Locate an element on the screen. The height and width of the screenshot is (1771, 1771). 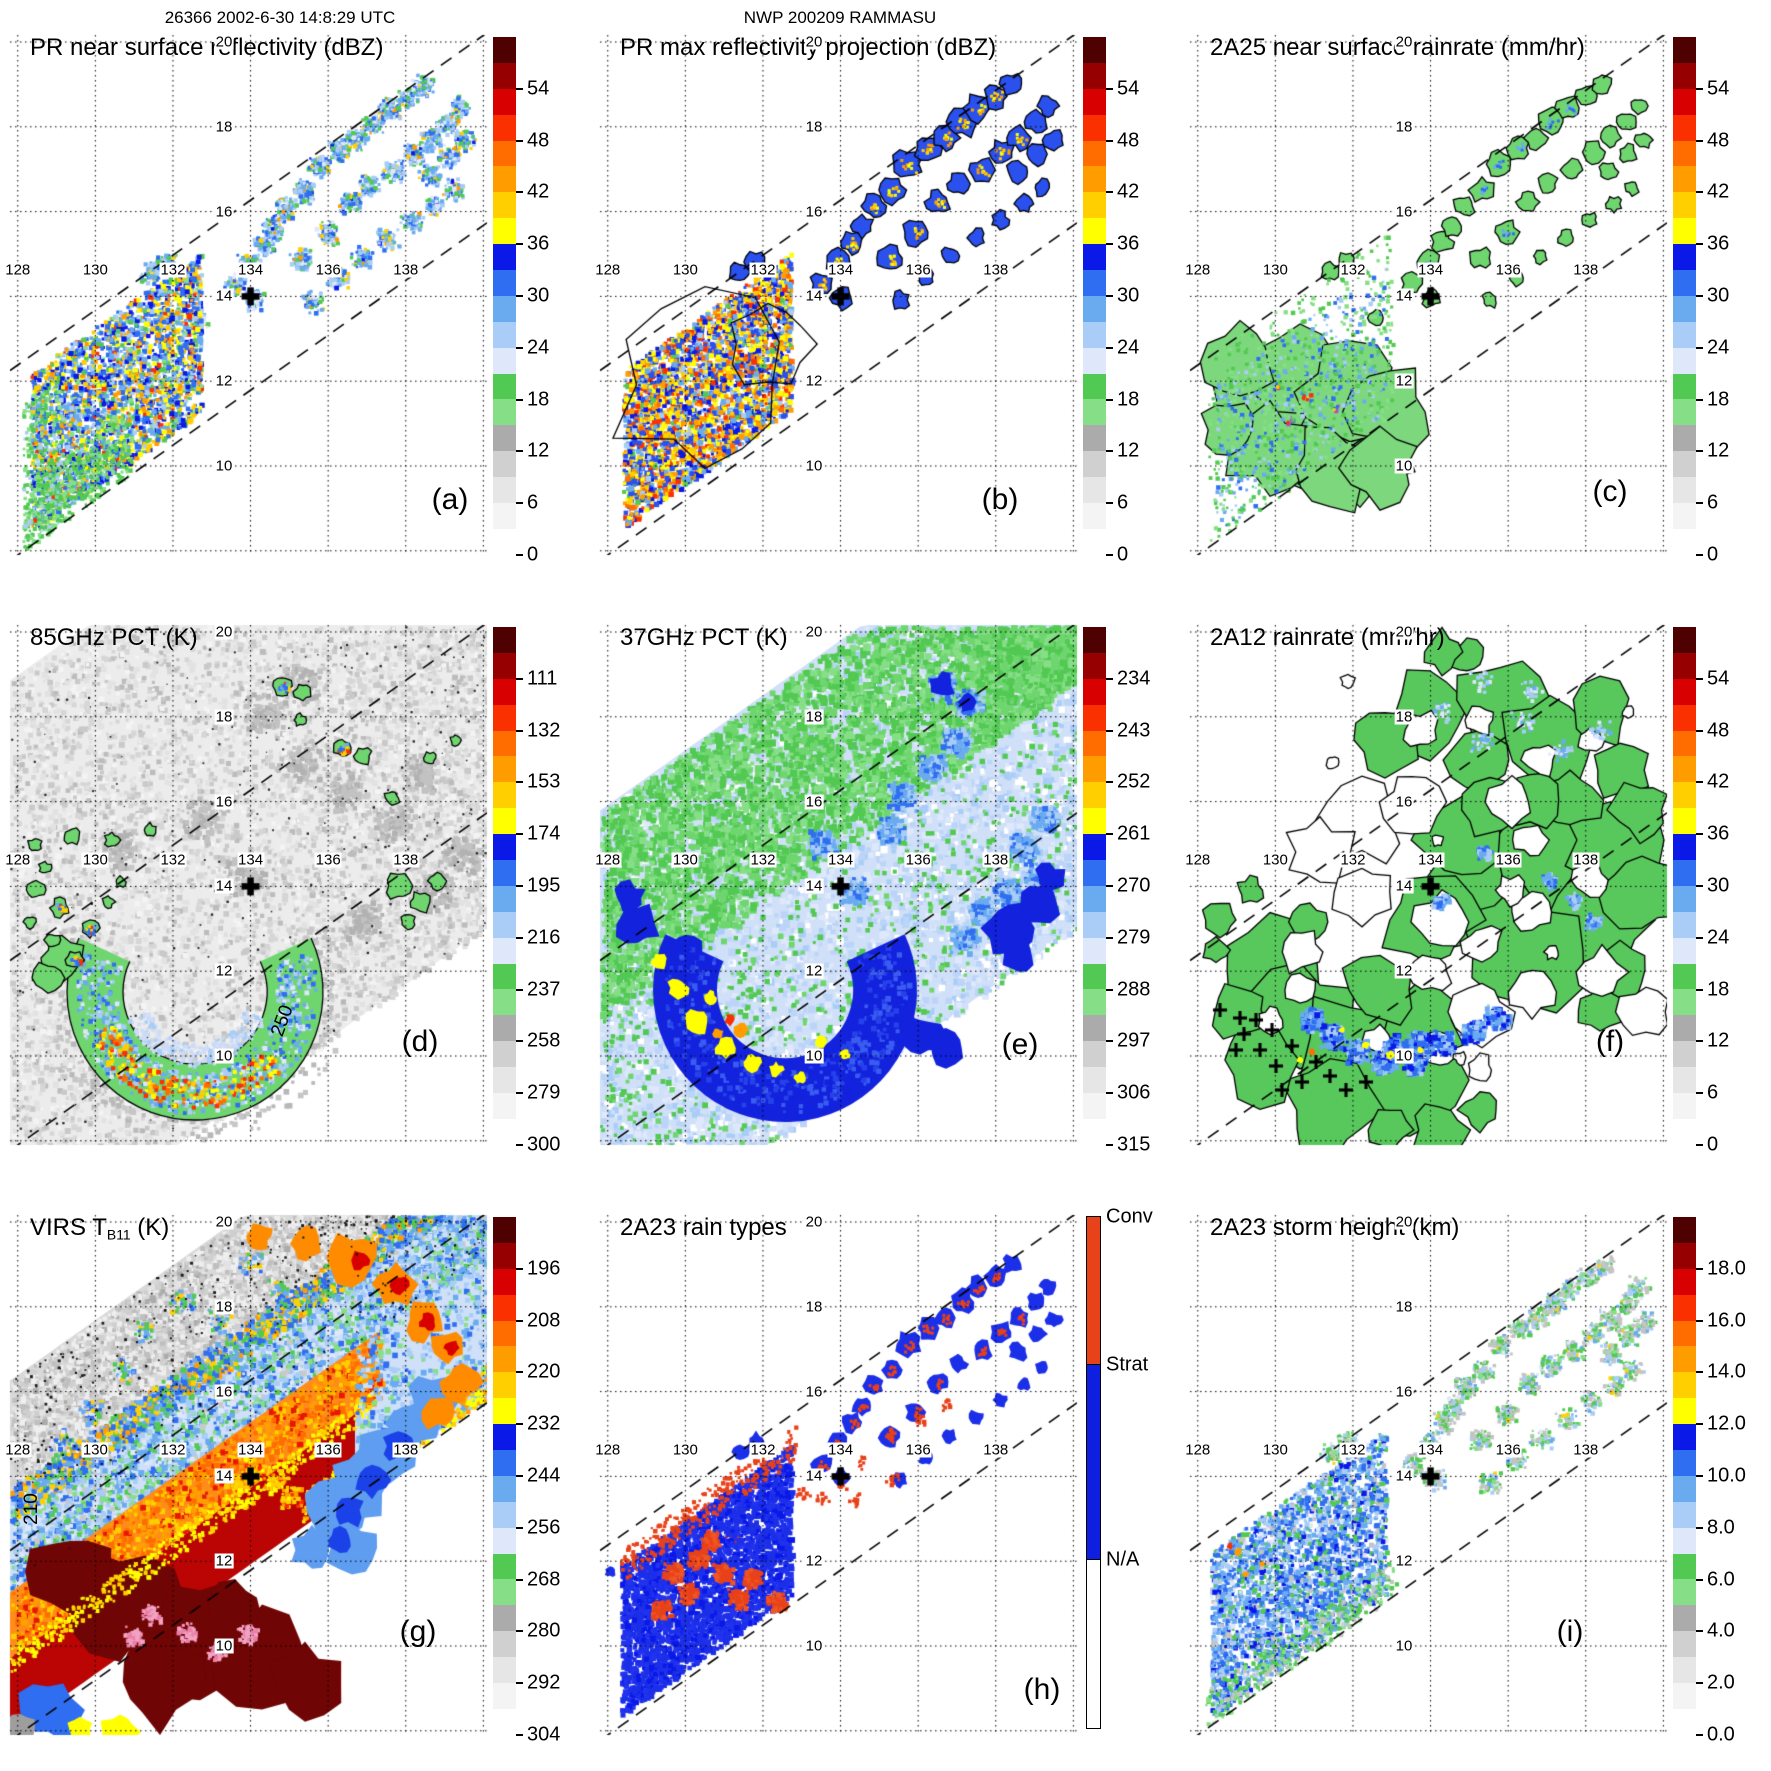
colorbar-label: 12.0 is located at coordinates (1726, 1423).